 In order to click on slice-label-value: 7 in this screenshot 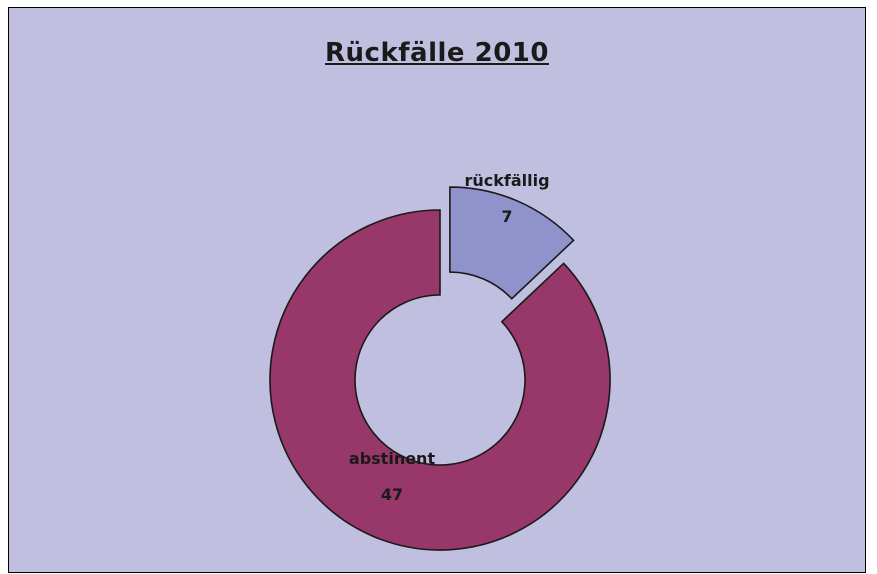, I will do `click(506, 216)`.